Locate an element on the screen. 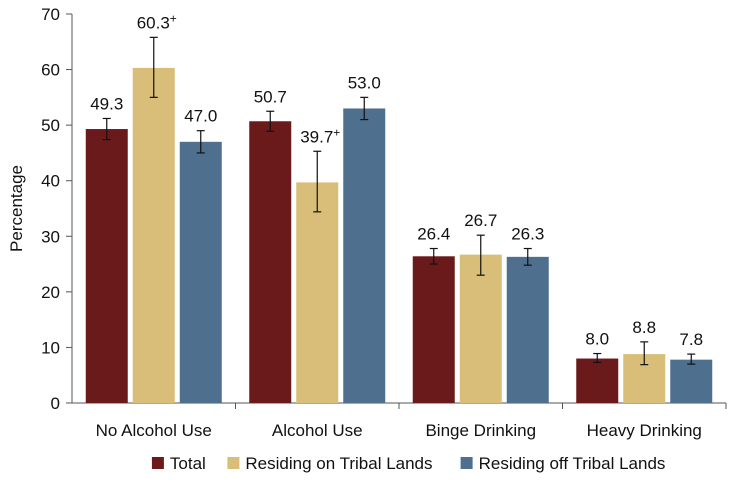  data-label: 47.0 is located at coordinates (200, 116).